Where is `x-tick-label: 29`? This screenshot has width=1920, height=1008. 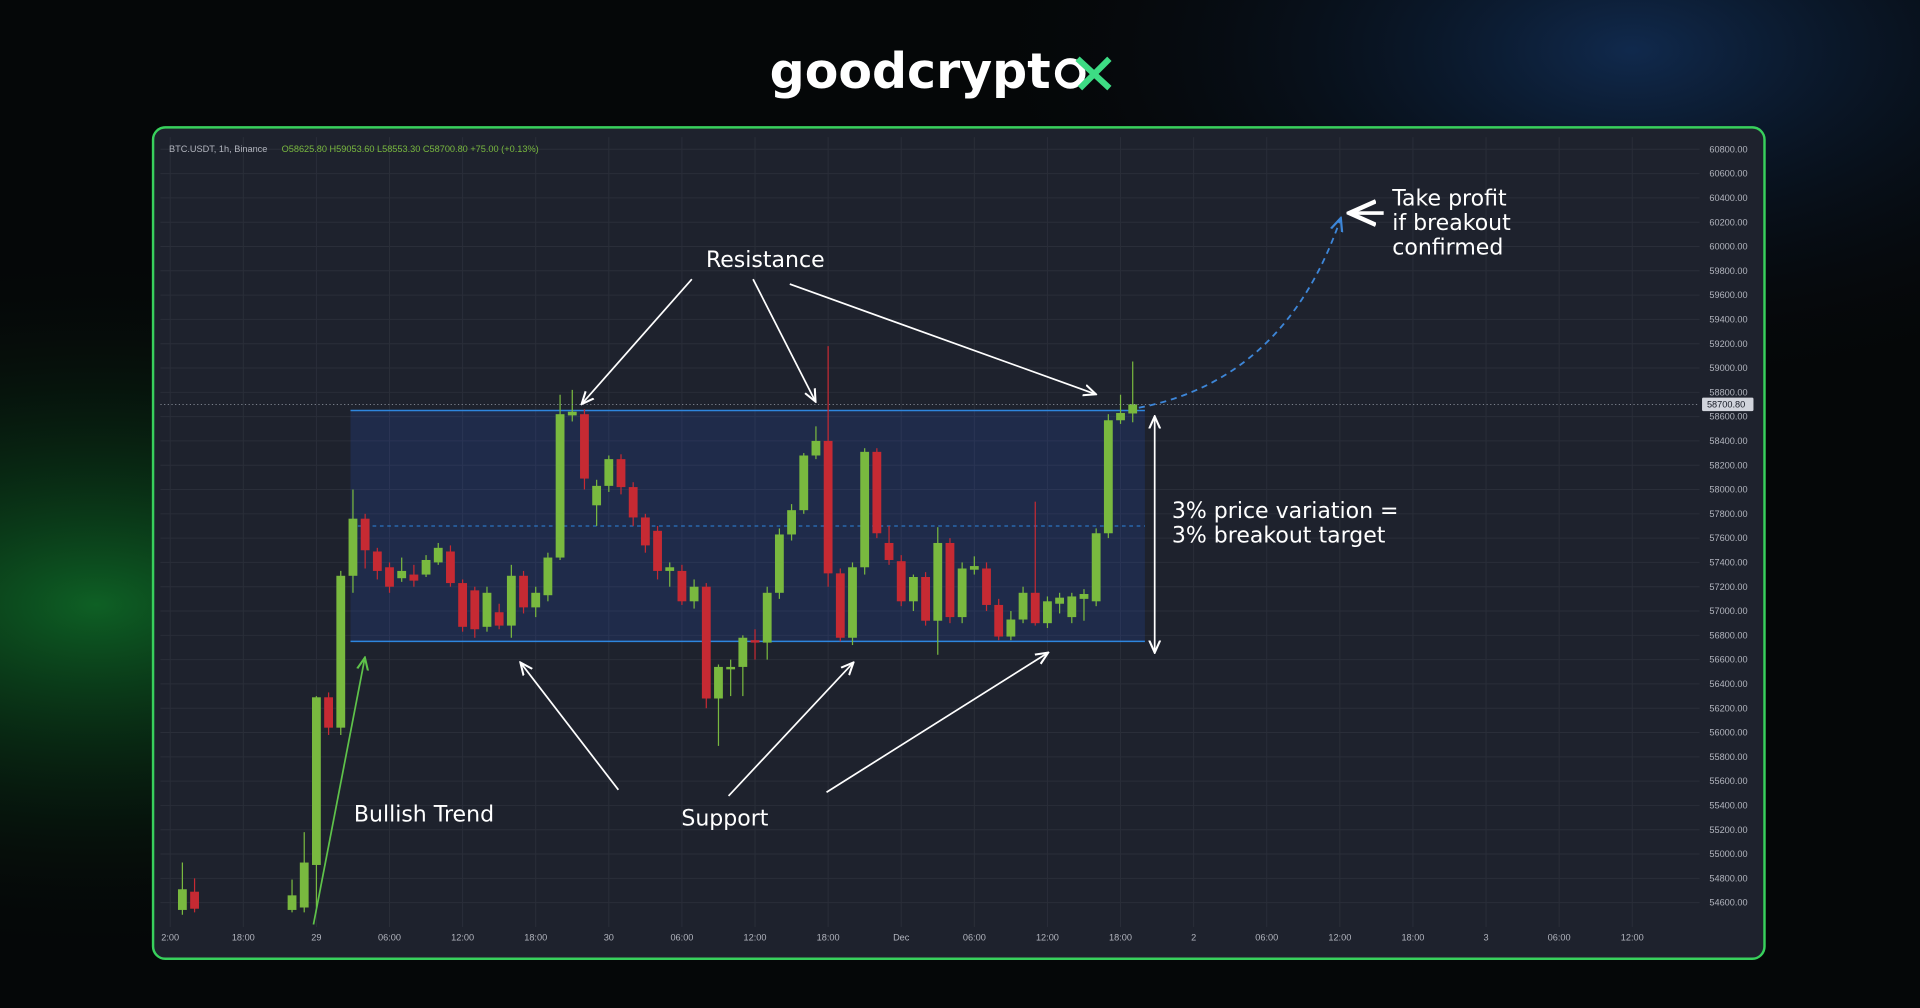
x-tick-label: 29 is located at coordinates (316, 937).